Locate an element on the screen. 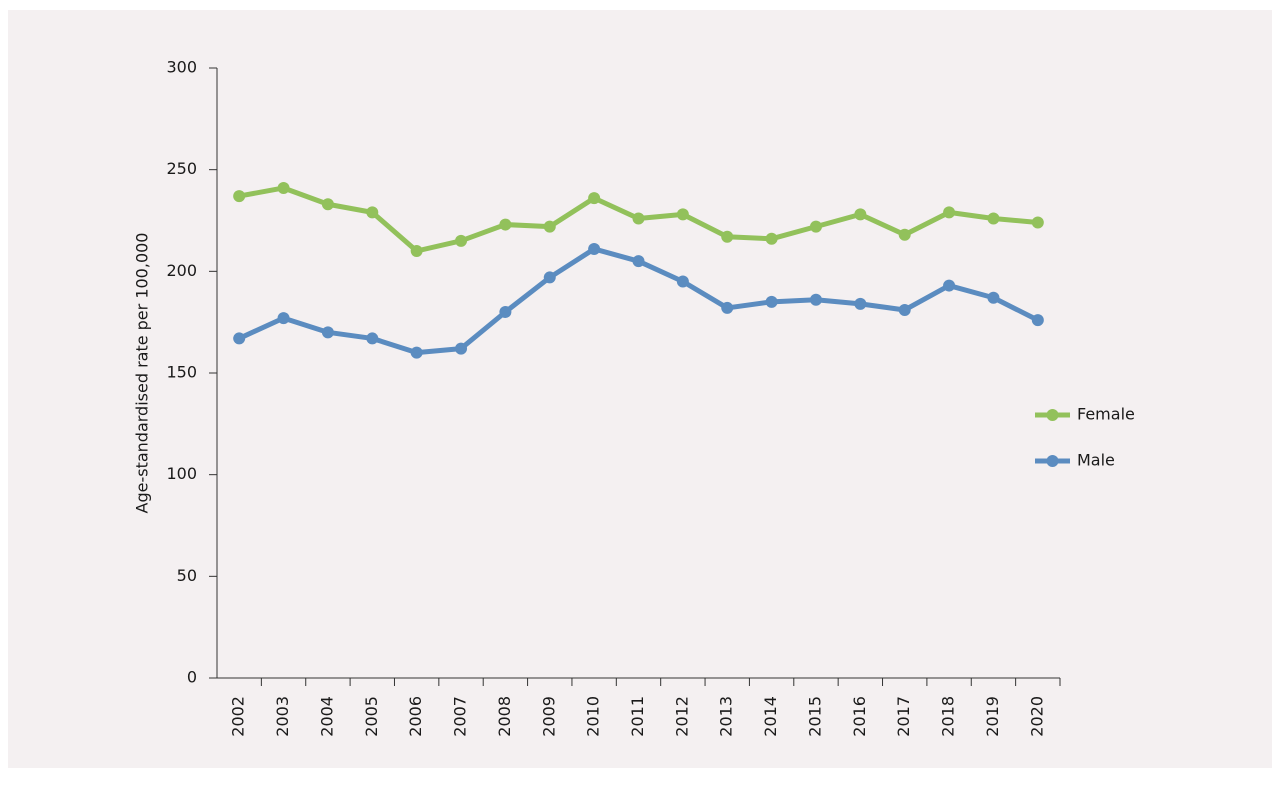  x-tick-label: 2010 is located at coordinates (593, 716).